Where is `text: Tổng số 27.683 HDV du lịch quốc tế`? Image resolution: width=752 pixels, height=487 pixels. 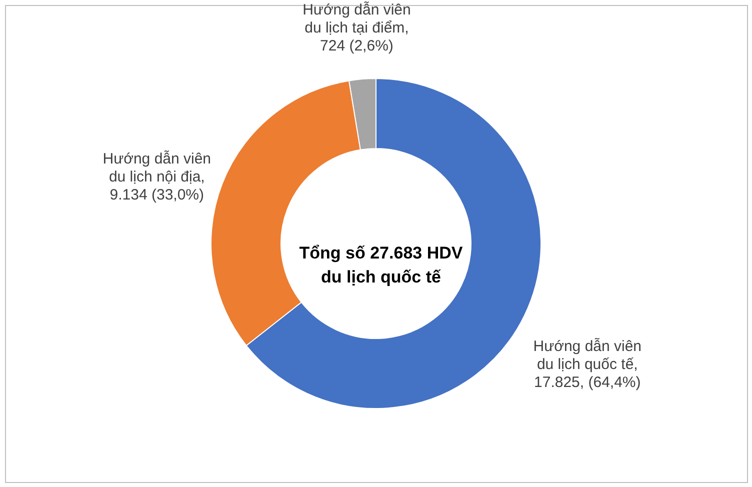 text: Tổng số 27.683 HDV du lịch quốc tế is located at coordinates (381, 265).